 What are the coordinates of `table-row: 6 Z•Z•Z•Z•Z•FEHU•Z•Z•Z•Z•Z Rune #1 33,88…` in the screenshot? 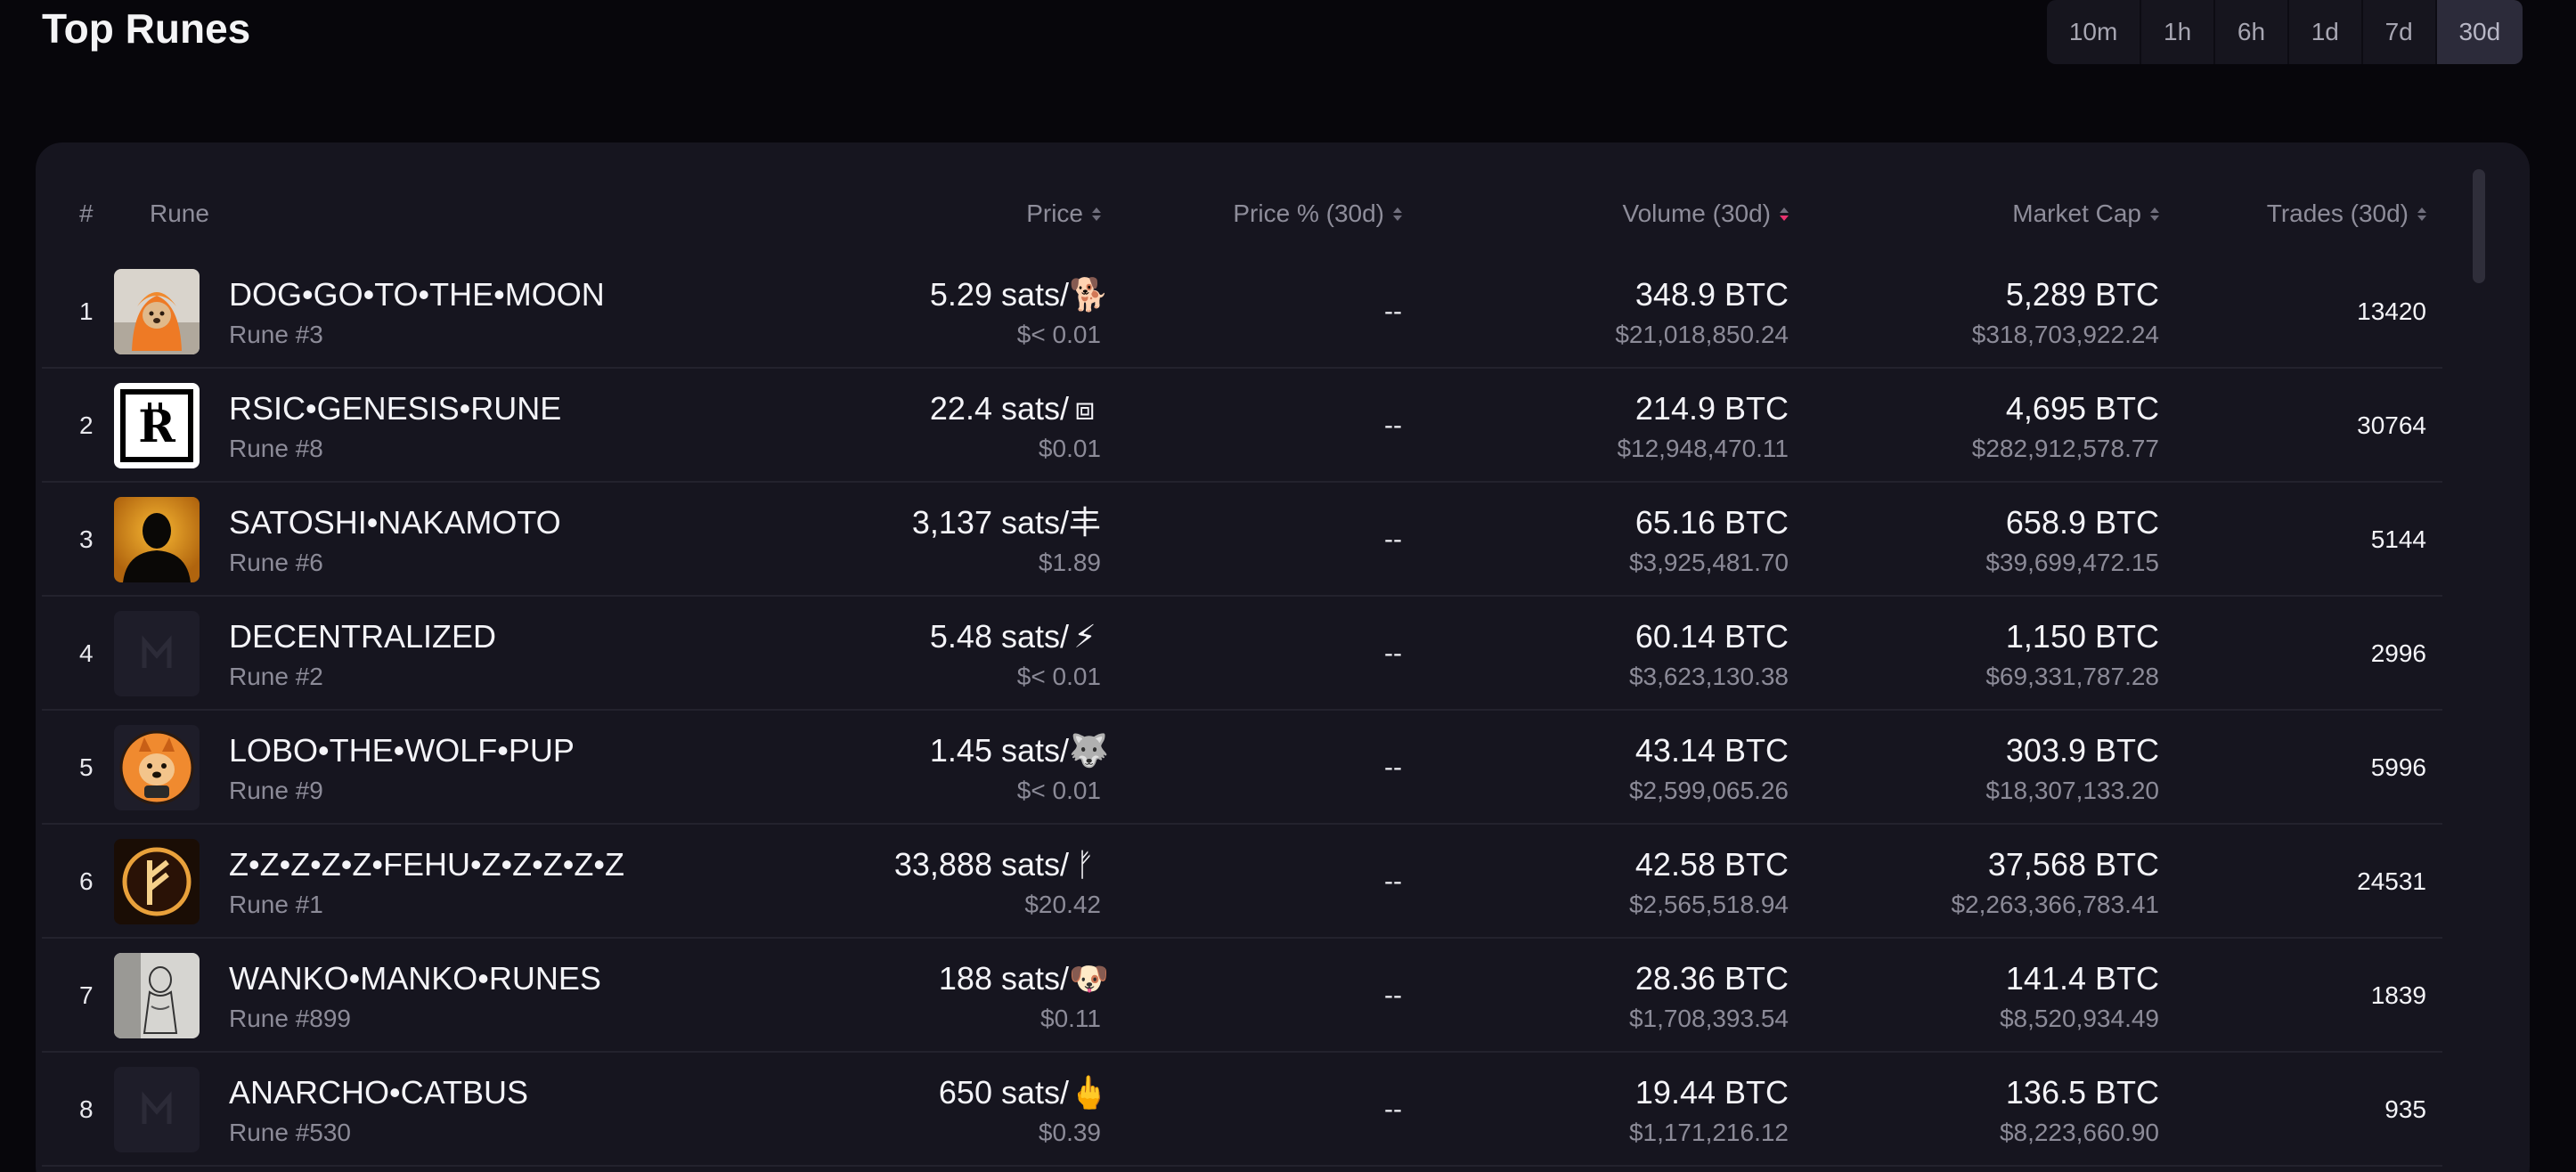 It's located at (1247, 882).